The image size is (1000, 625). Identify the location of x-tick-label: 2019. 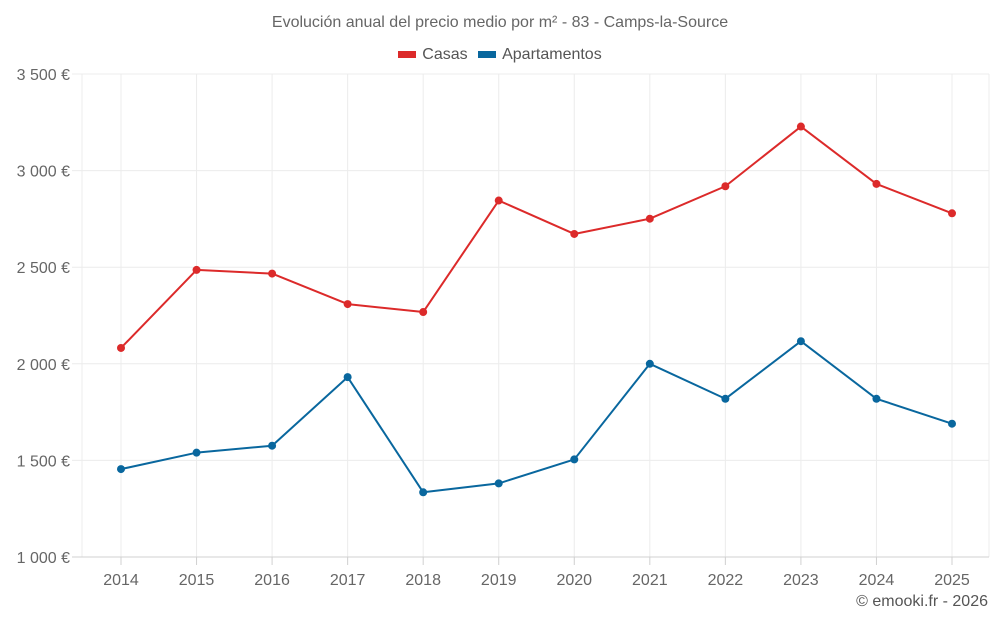
(499, 580).